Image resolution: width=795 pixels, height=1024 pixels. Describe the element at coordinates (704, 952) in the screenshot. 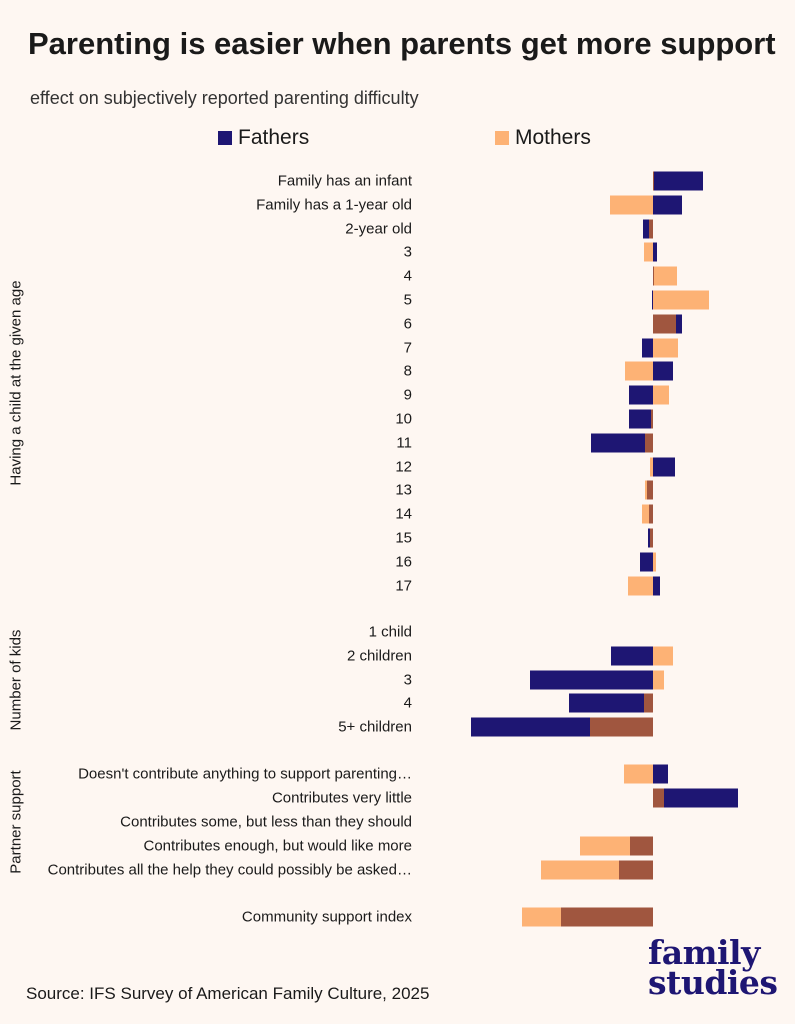

I see `logo-line-1: family` at that location.